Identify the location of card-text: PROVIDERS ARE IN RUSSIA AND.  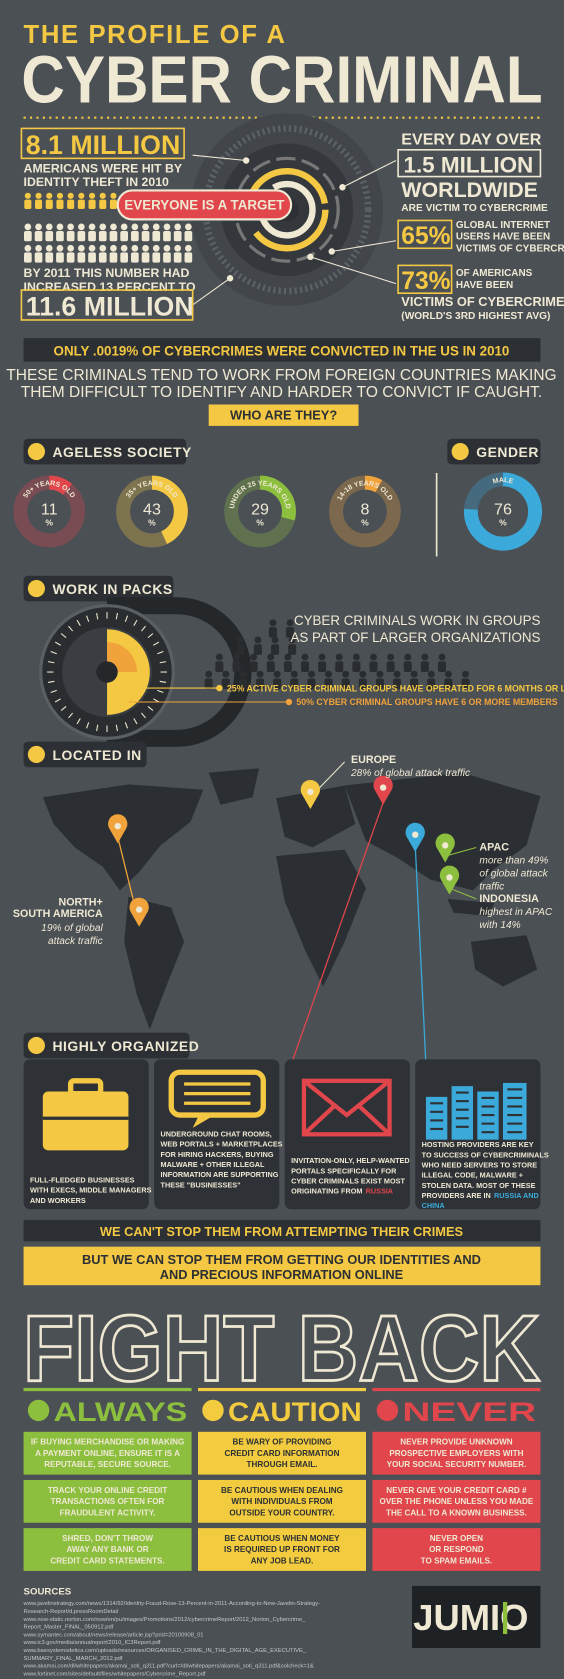
(480, 1195).